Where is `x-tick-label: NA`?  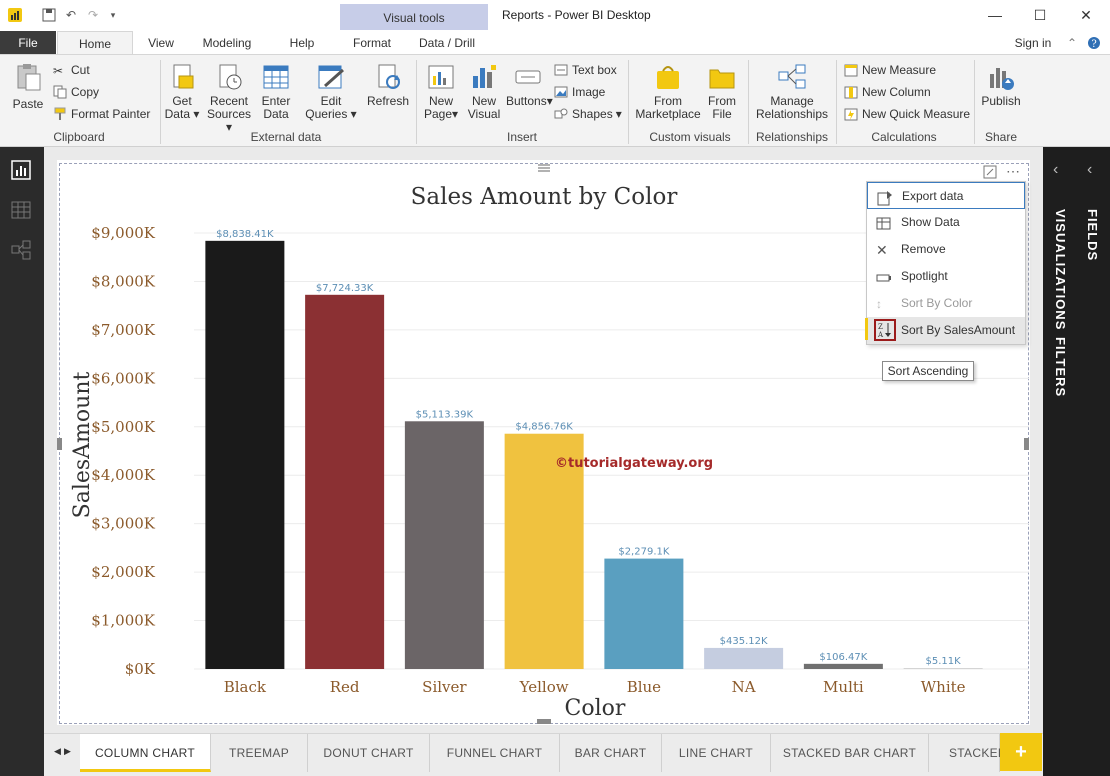 x-tick-label: NA is located at coordinates (744, 687).